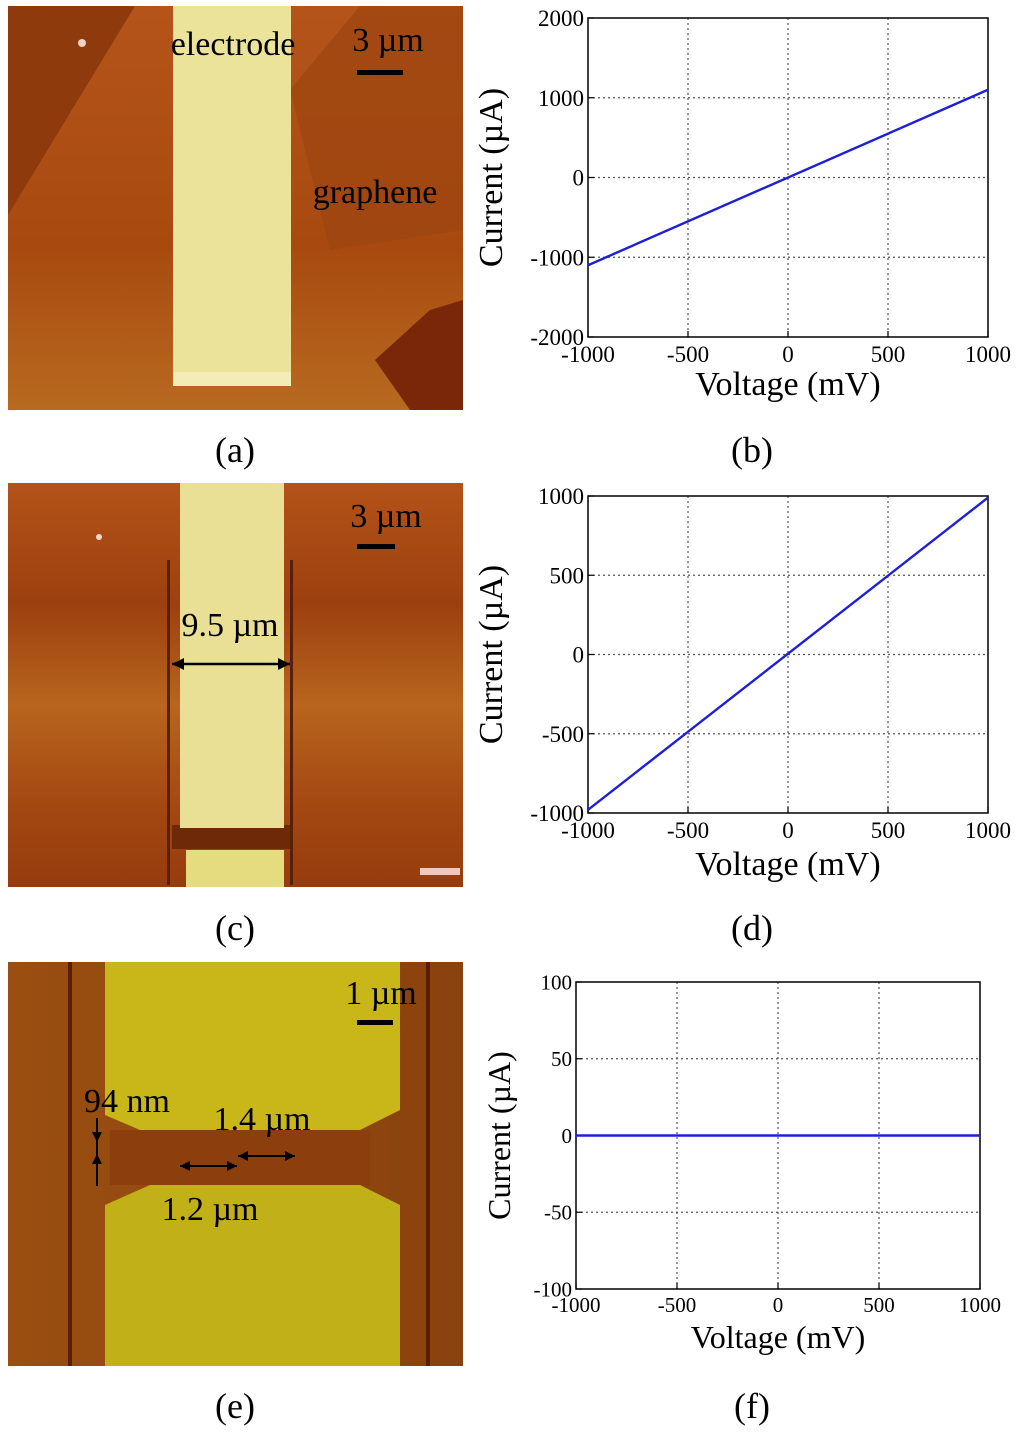  Describe the element at coordinates (567, 575) in the screenshot. I see `y-tick-label-3: 500` at that location.